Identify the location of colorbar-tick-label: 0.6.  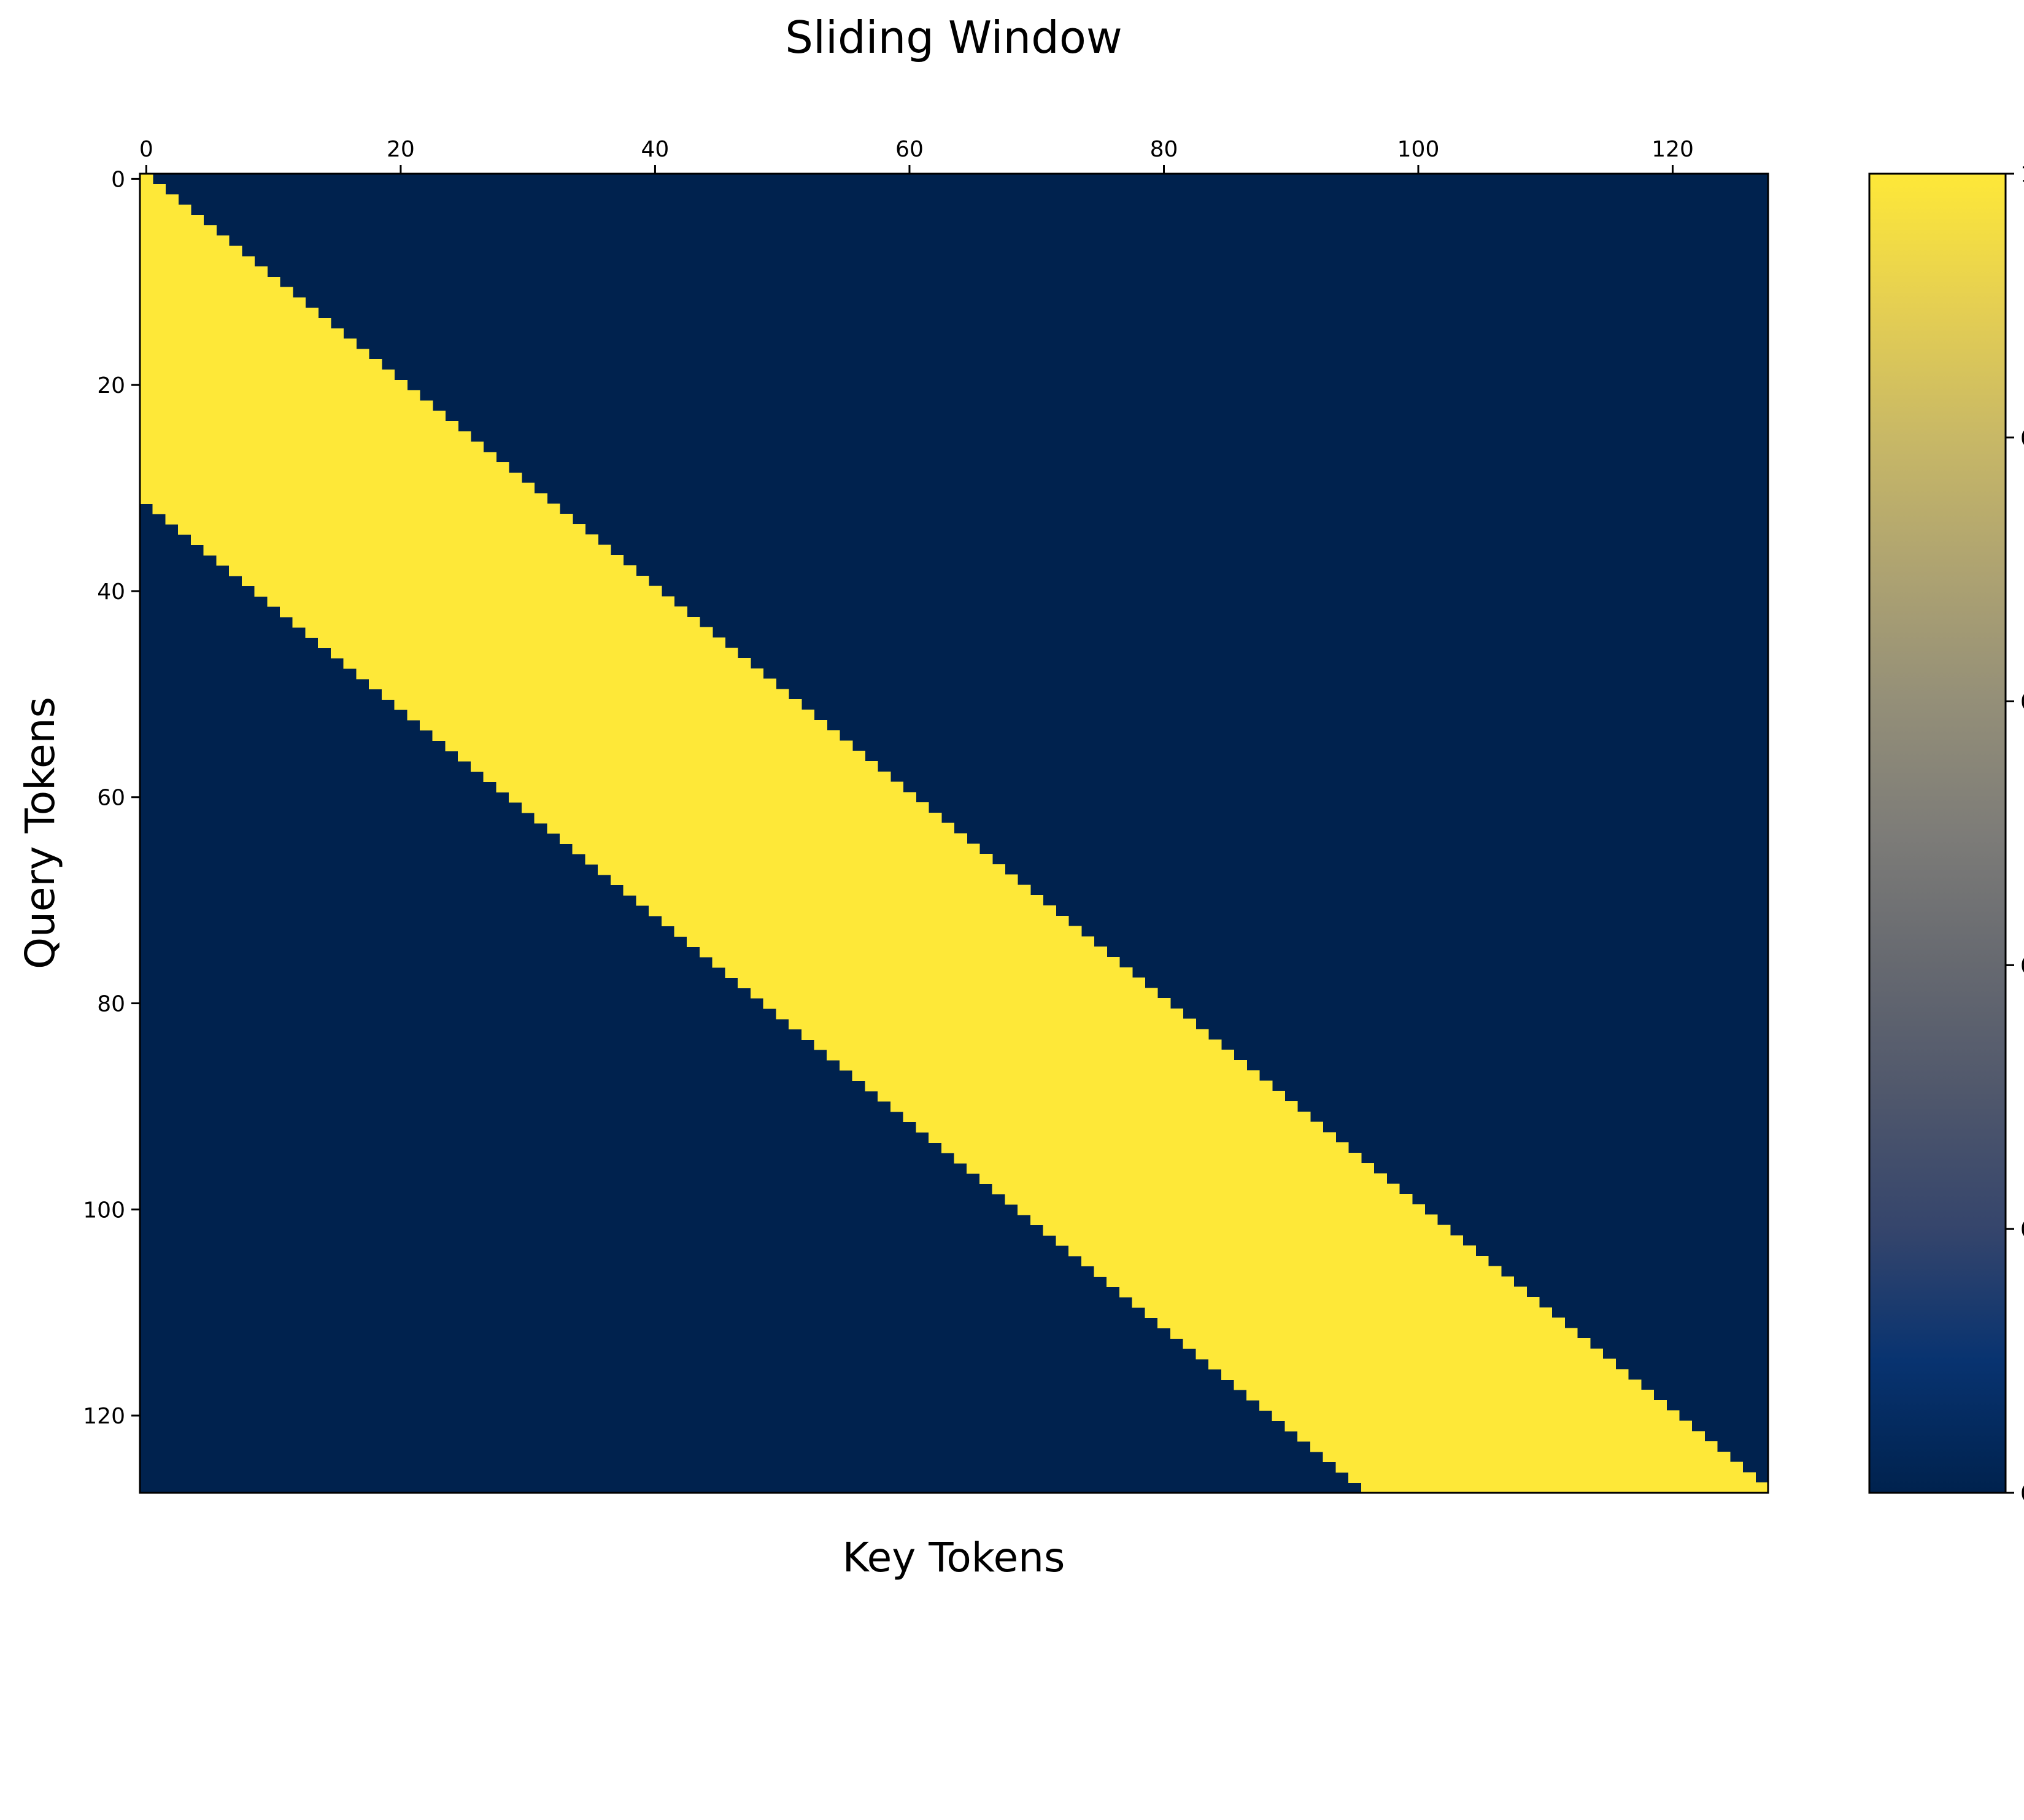
(2022, 702).